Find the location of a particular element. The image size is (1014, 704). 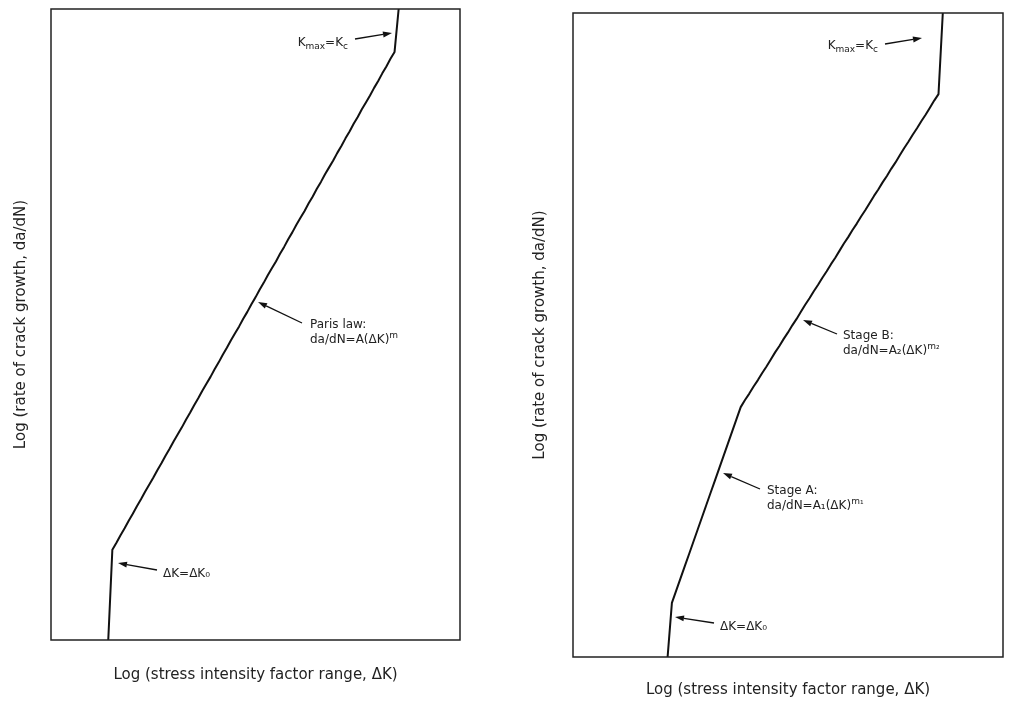

annotation: Stage B: da/dN=A₂(ΔK)$^{m₂}$ is located at coordinates (891, 342).